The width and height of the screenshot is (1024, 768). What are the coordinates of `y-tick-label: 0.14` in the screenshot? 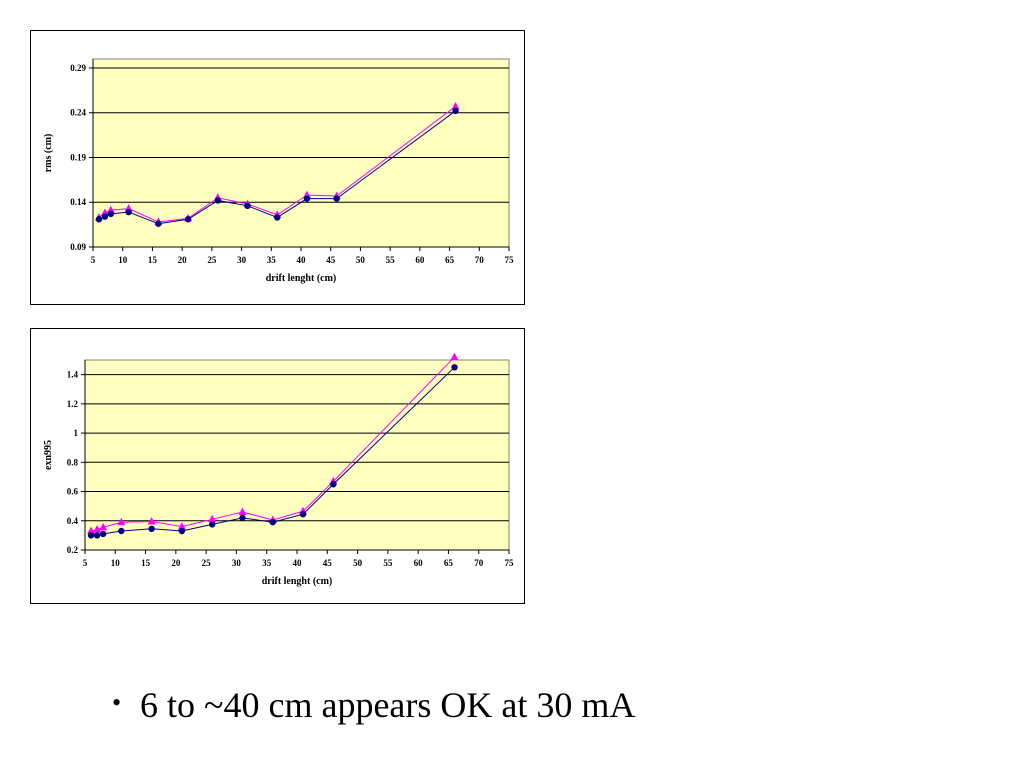 It's located at (78, 202).